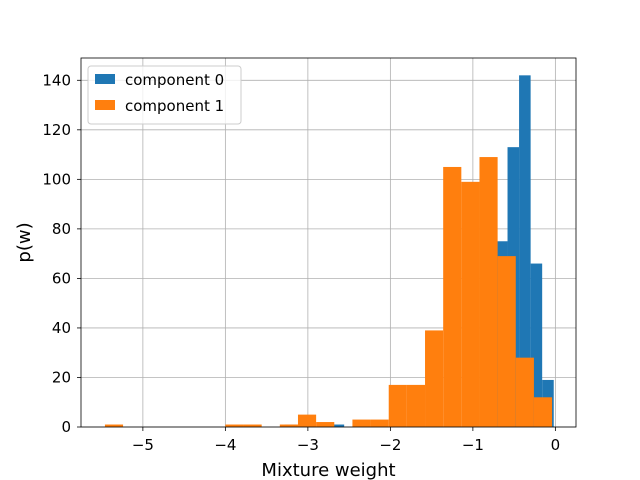 This screenshot has width=640, height=480. What do you see at coordinates (61, 377) in the screenshot?
I see `y-tick-label: 20` at bounding box center [61, 377].